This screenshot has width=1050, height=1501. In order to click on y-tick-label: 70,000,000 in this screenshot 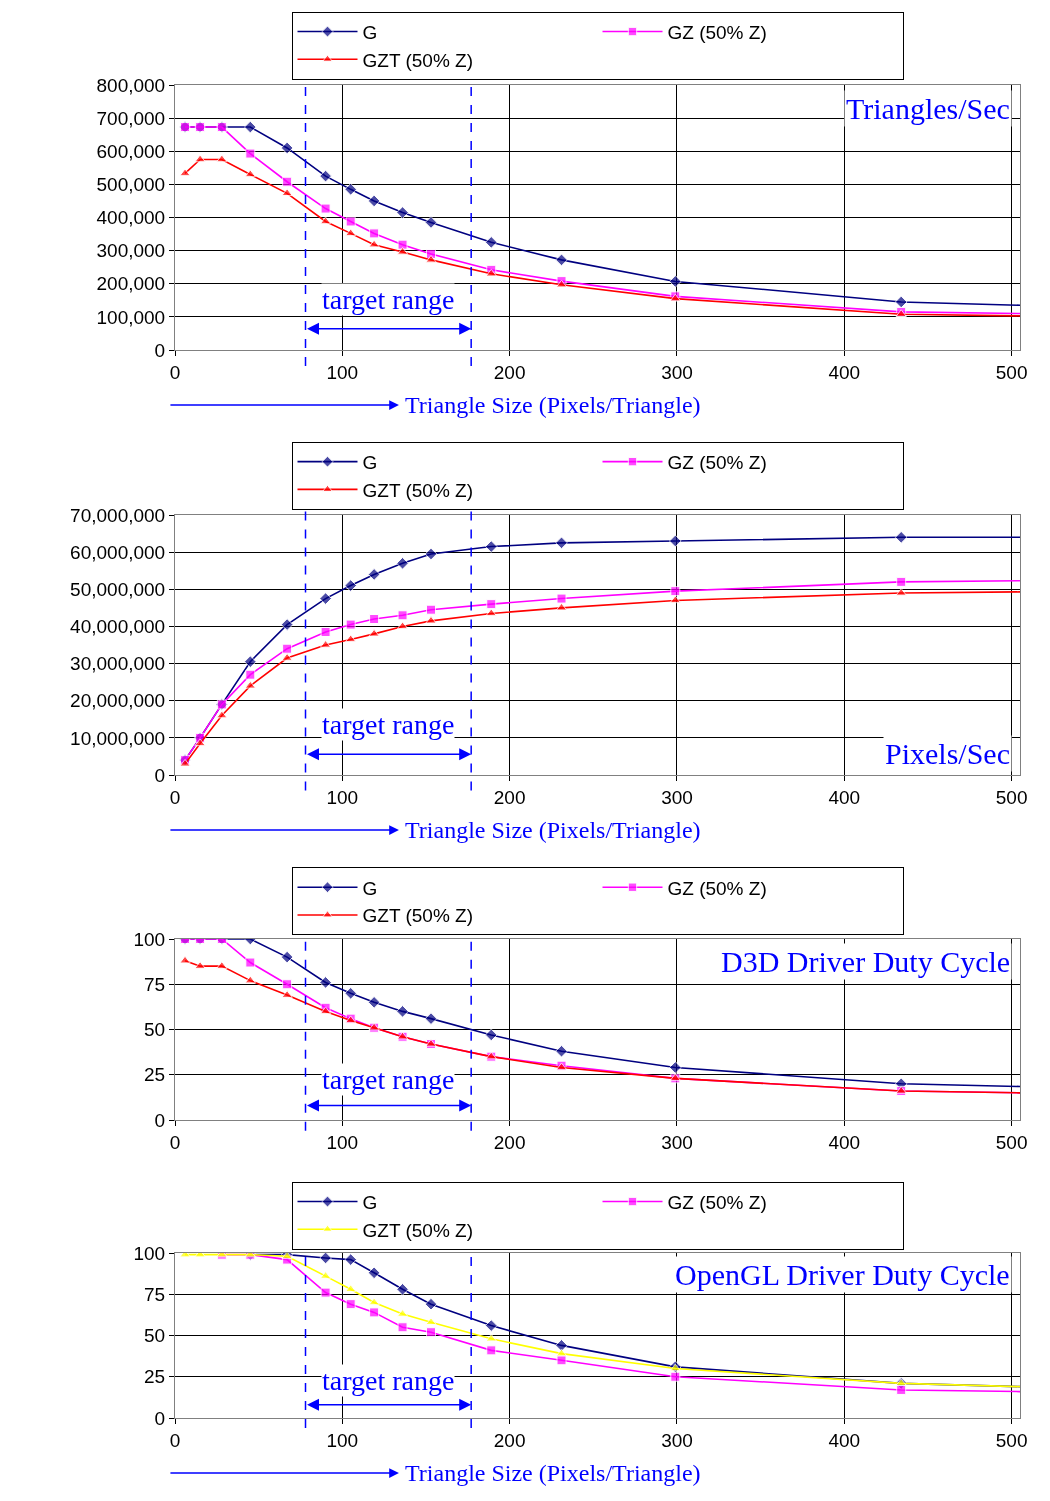, I will do `click(118, 515)`.